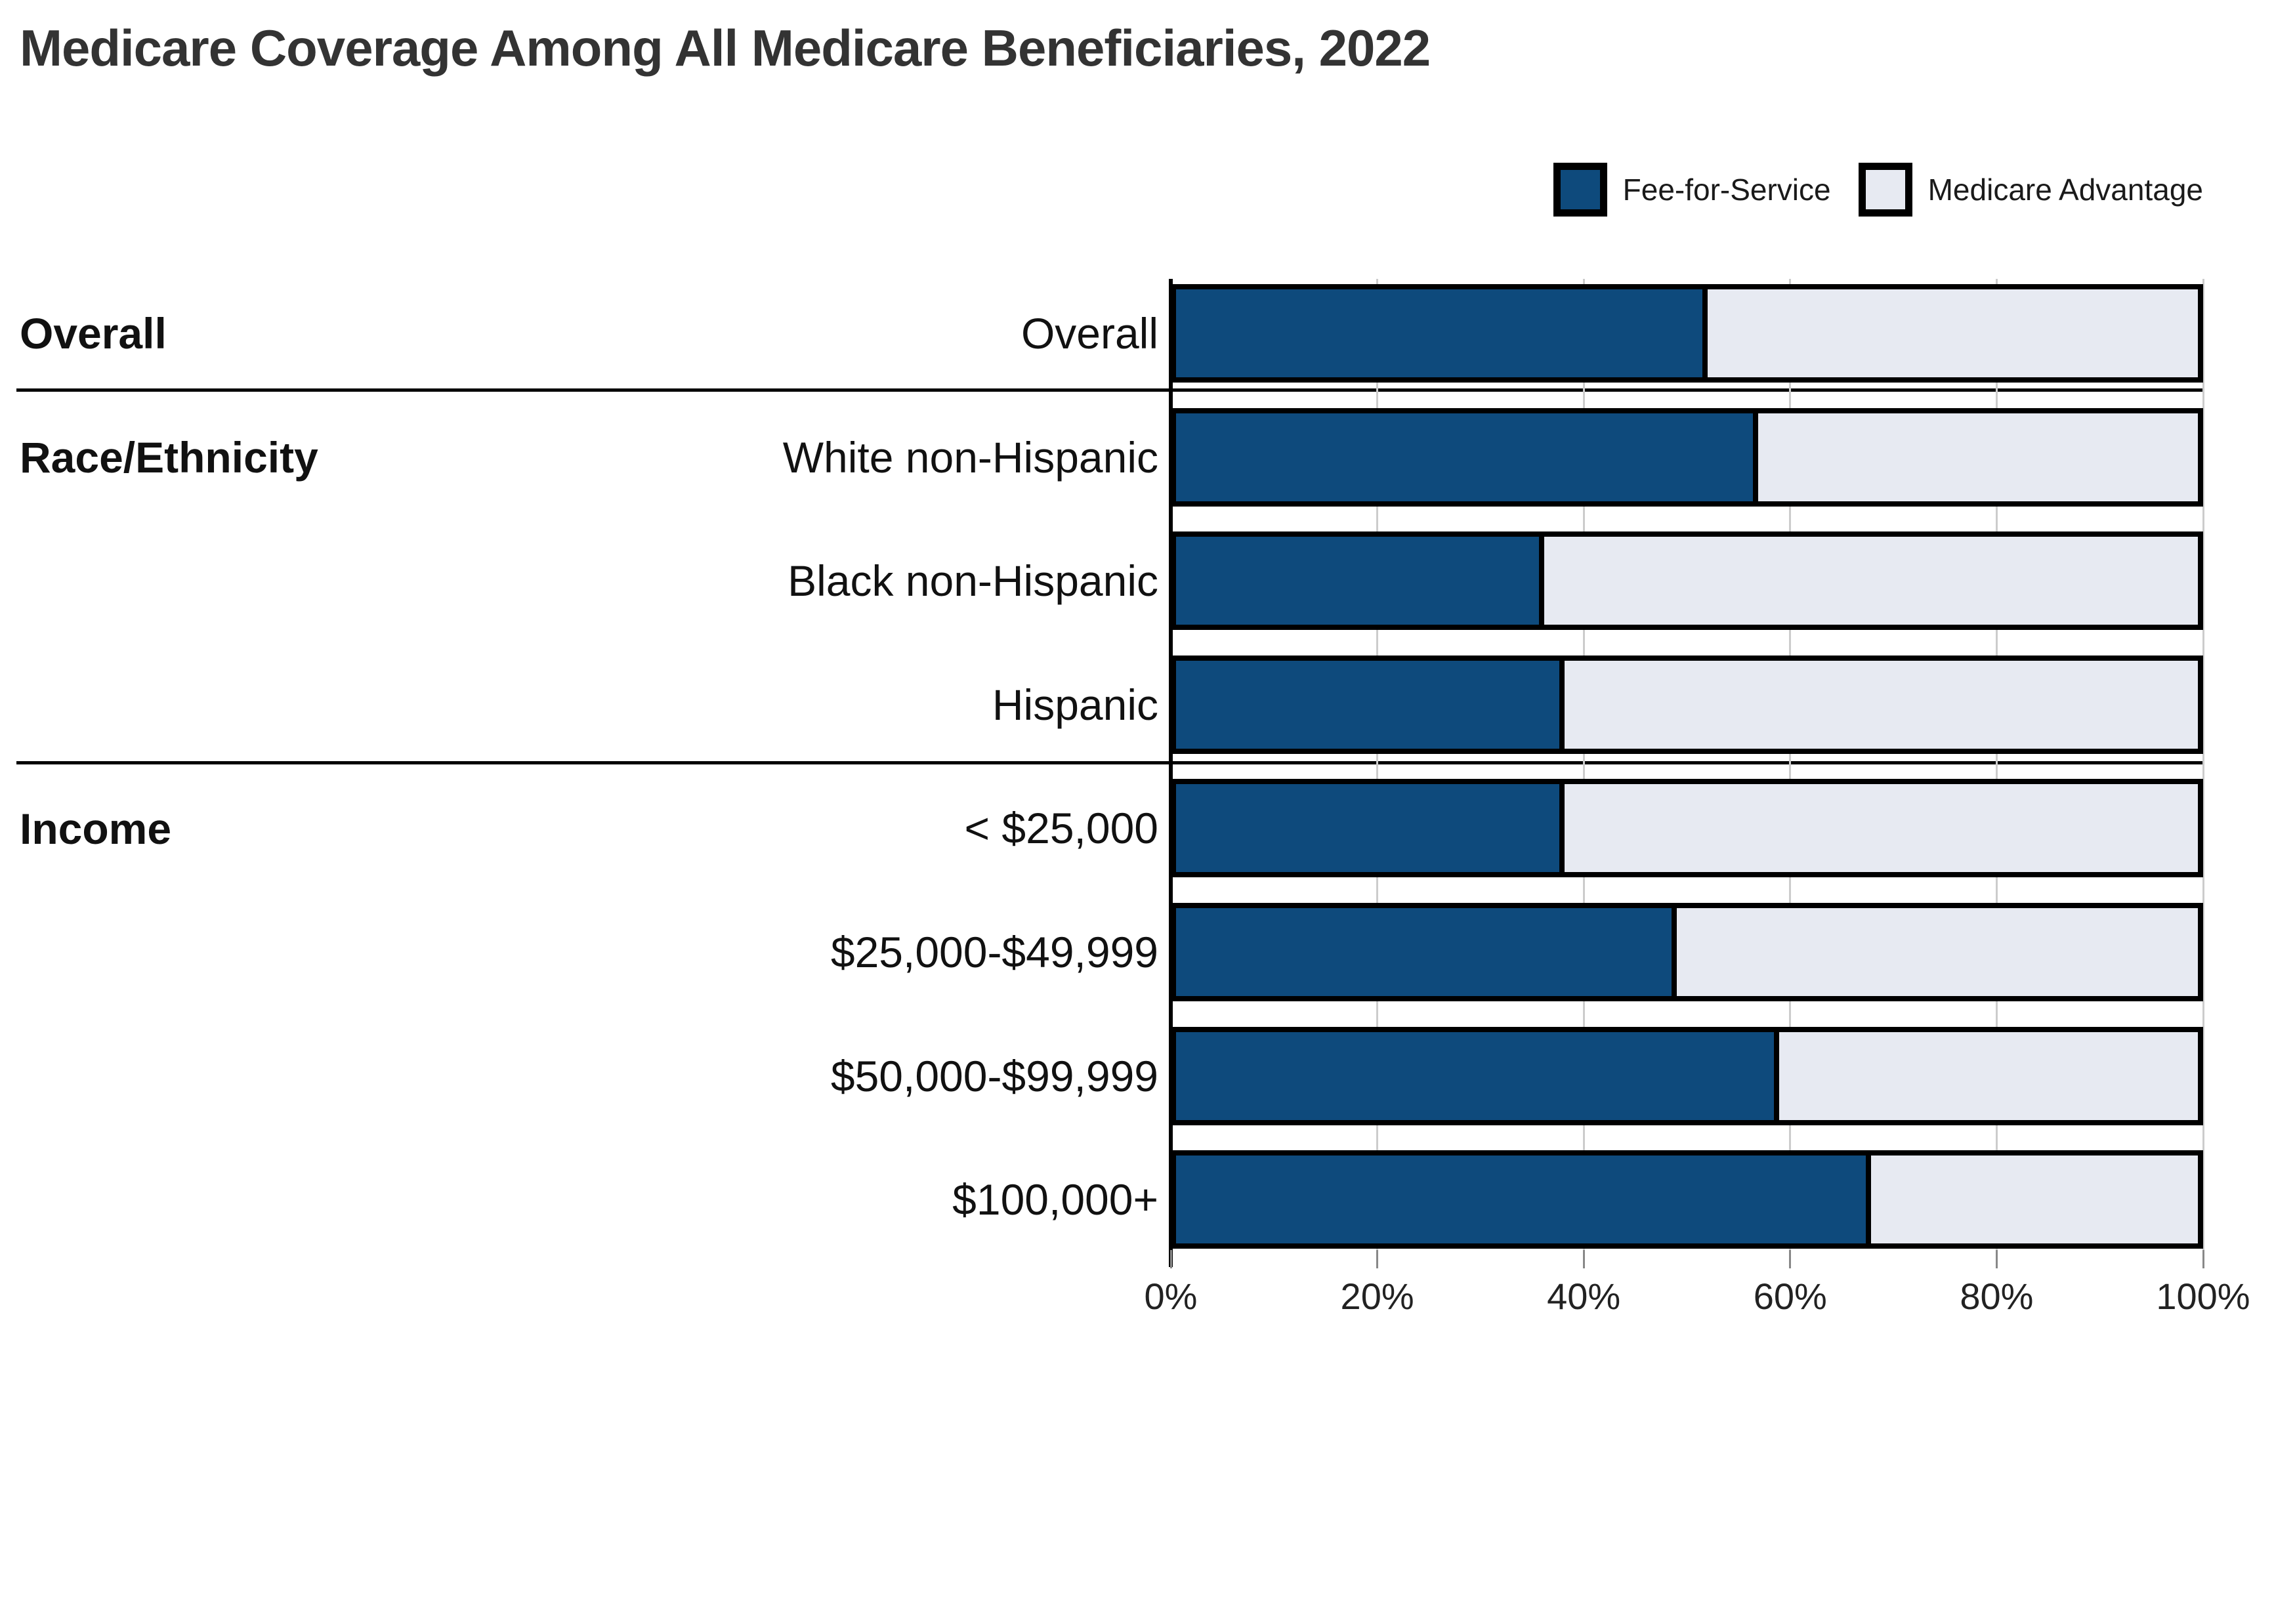 This screenshot has width=2274, height=1624. What do you see at coordinates (2203, 1296) in the screenshot?
I see `x-tick-label-100: 100%` at bounding box center [2203, 1296].